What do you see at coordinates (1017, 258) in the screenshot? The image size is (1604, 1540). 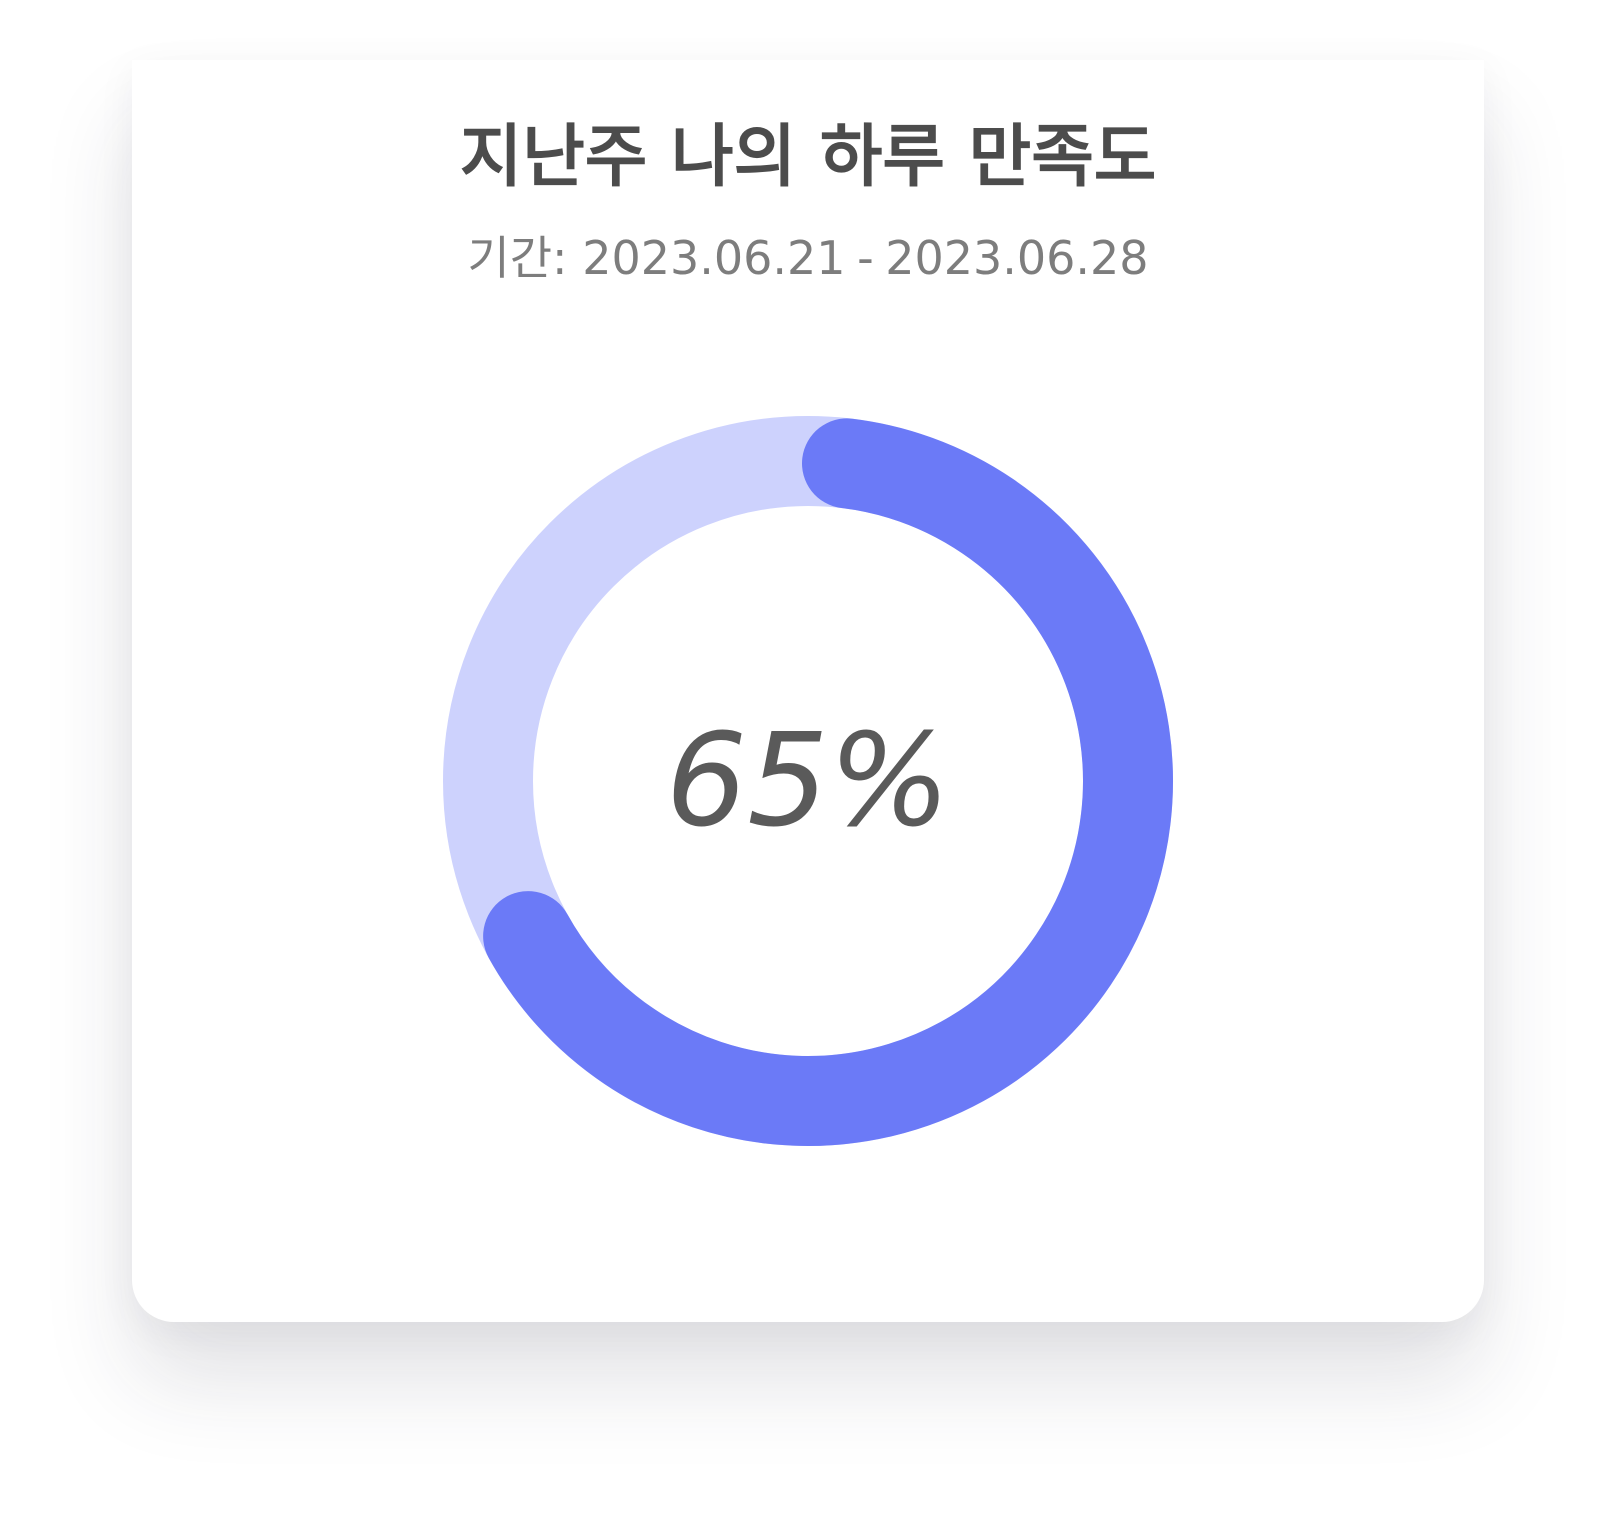 I see `period-end: 2023.06.28` at bounding box center [1017, 258].